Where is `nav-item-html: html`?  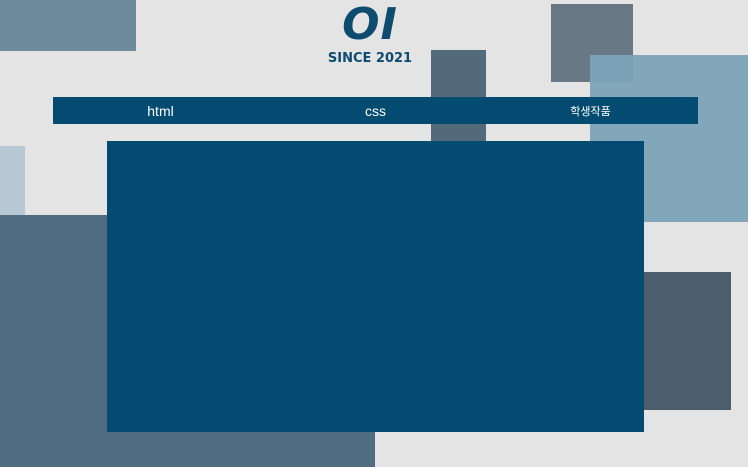
nav-item-html: html is located at coordinates (160, 110).